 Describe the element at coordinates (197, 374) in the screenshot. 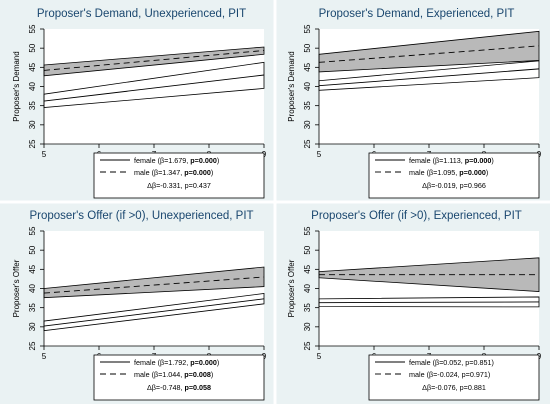

I see `legend-bold: p=0.008` at that location.